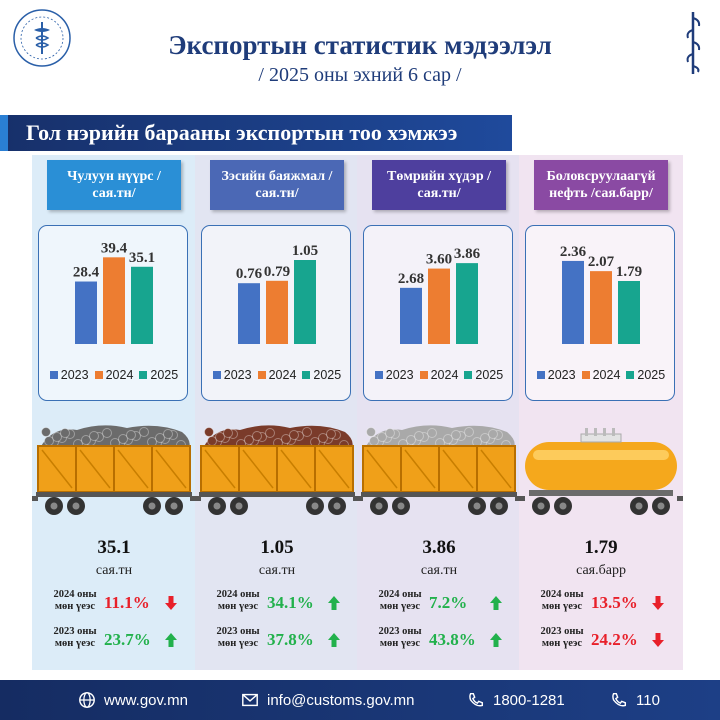  What do you see at coordinates (127, 602) in the screenshot?
I see `change-percent: 11.1%` at bounding box center [127, 602].